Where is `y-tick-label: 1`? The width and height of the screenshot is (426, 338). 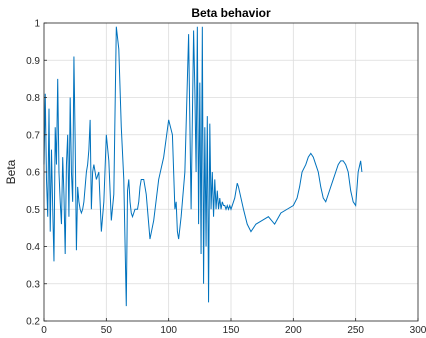
y-tick-label: 1 is located at coordinates (37, 24).